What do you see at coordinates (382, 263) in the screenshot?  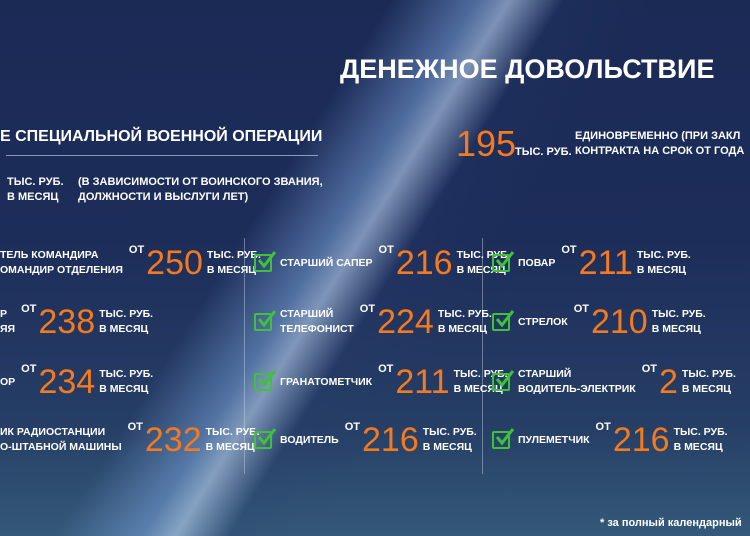 I see `salary-row: СТАРШИЙ САПЕР ОТ 216 ТЫС. РУБ. В МЕСЯЦ` at bounding box center [382, 263].